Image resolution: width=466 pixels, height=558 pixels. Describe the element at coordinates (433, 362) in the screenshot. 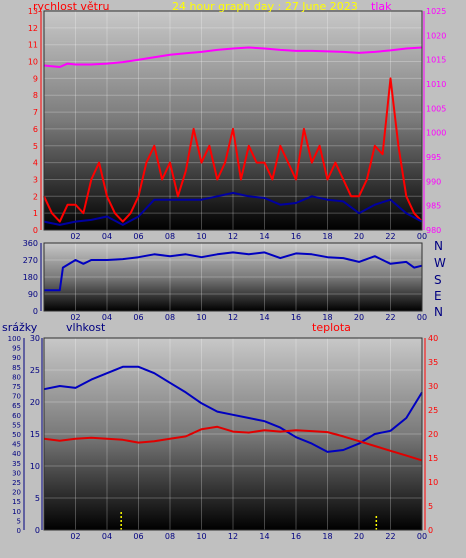

I see `temperature-y-tick-label: 35` at that location.